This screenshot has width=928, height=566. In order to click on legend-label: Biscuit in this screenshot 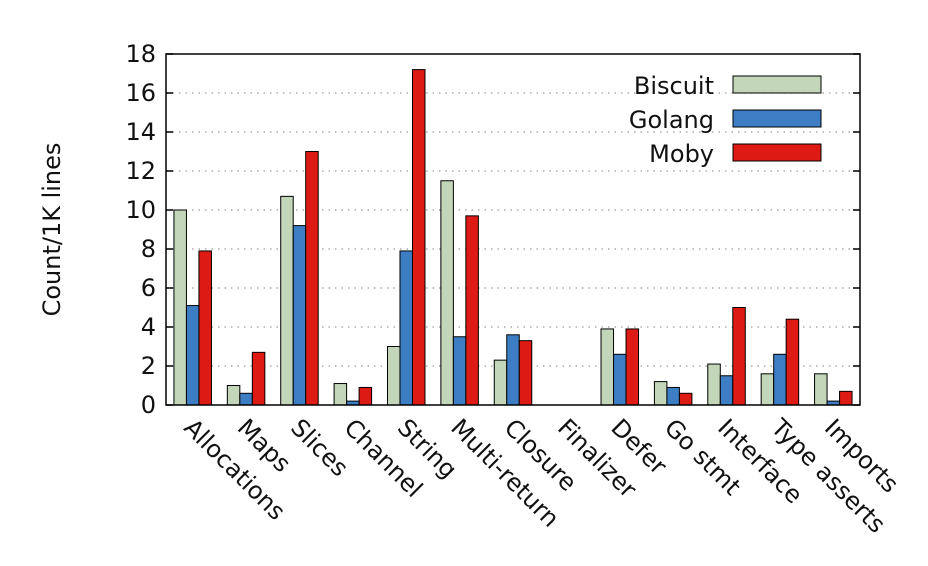, I will do `click(674, 86)`.